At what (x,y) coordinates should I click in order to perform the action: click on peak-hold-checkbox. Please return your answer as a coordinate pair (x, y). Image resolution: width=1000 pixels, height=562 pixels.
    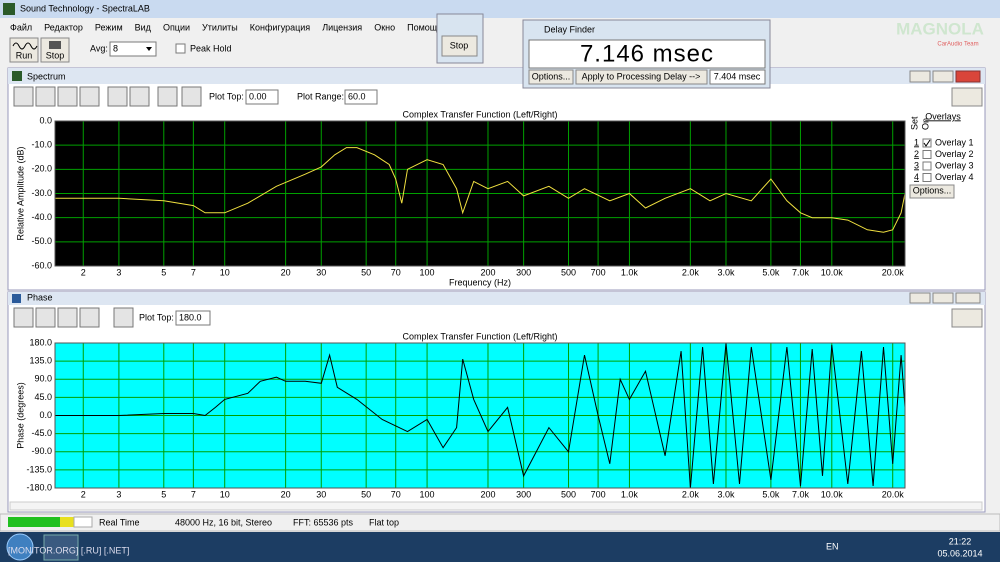
    Looking at the image, I should click on (180, 48).